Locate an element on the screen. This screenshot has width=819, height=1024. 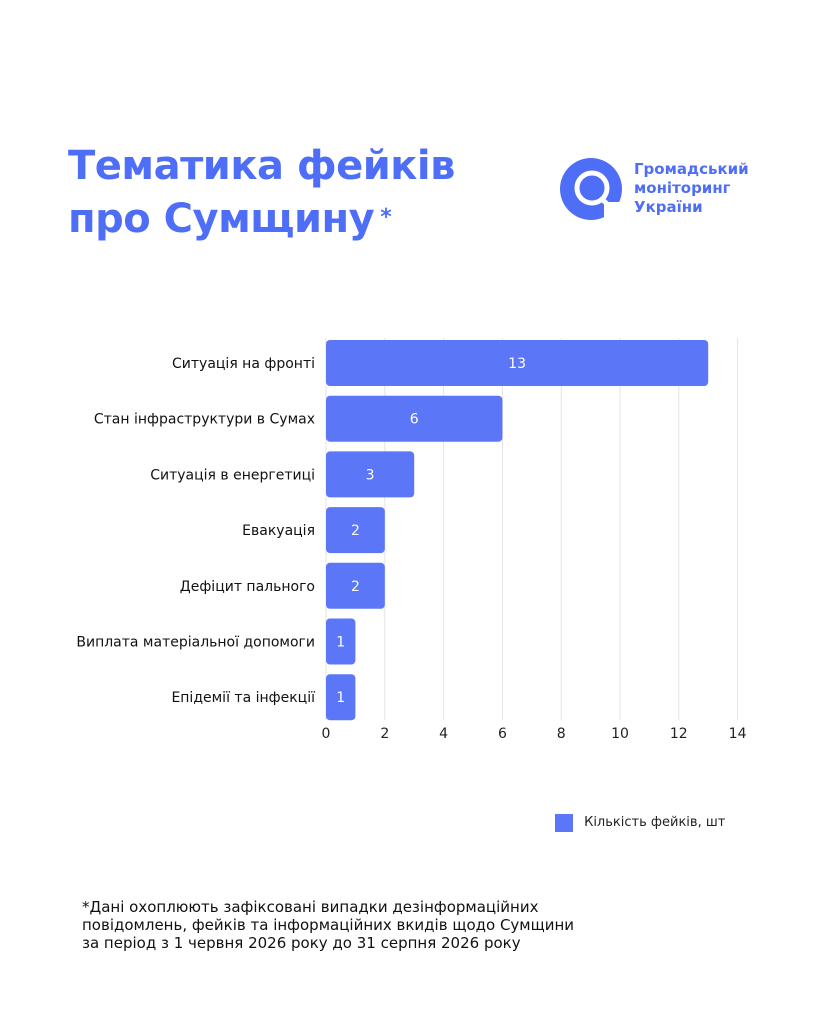
title-asterisk: * is located at coordinates (386, 217).